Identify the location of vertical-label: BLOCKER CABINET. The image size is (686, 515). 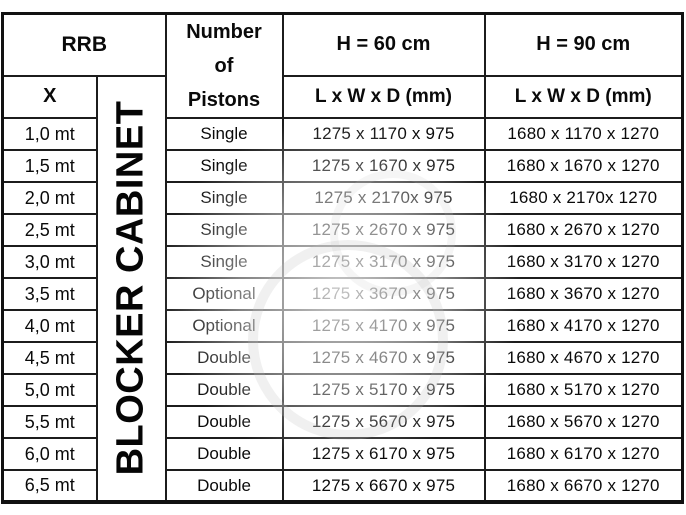
(130, 288).